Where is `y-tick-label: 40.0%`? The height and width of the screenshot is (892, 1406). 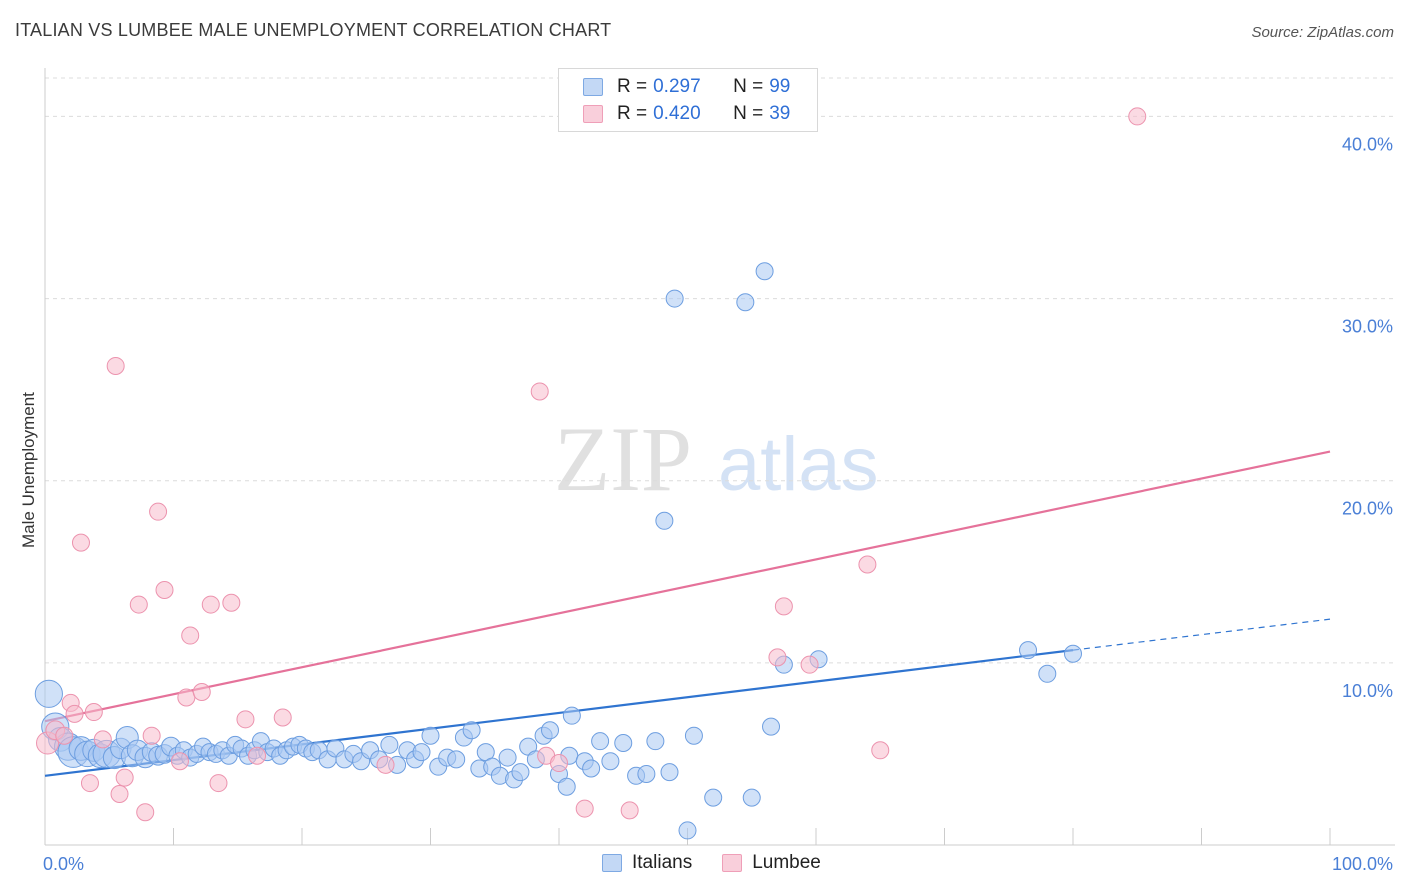 y-tick-label: 40.0% is located at coordinates (1367, 144).